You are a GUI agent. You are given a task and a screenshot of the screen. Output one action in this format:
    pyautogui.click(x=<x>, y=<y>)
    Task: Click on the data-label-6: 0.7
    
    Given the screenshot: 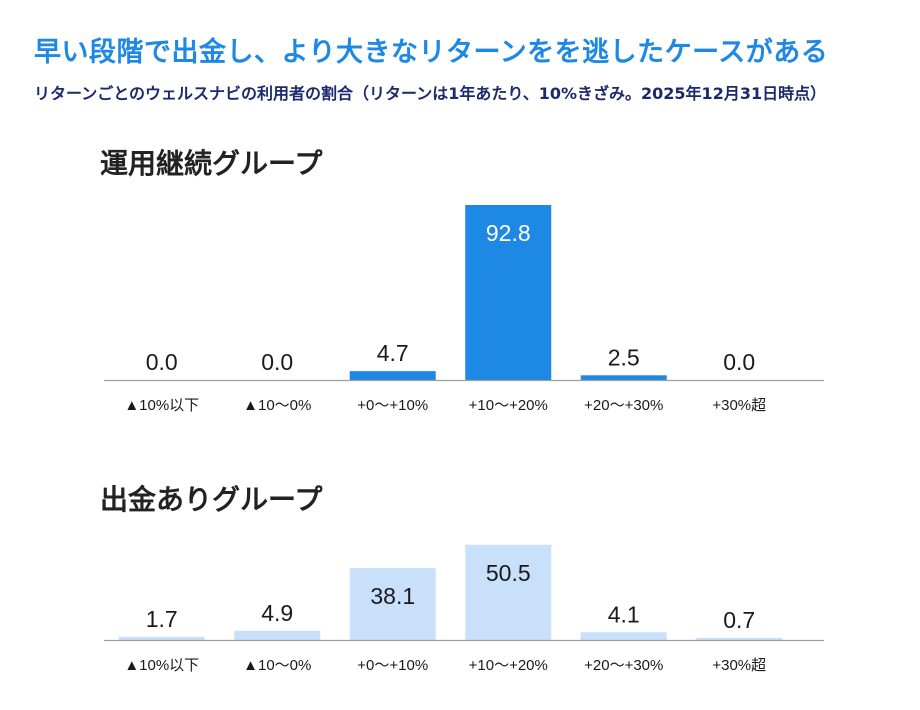 What is the action you would take?
    pyautogui.click(x=739, y=620)
    